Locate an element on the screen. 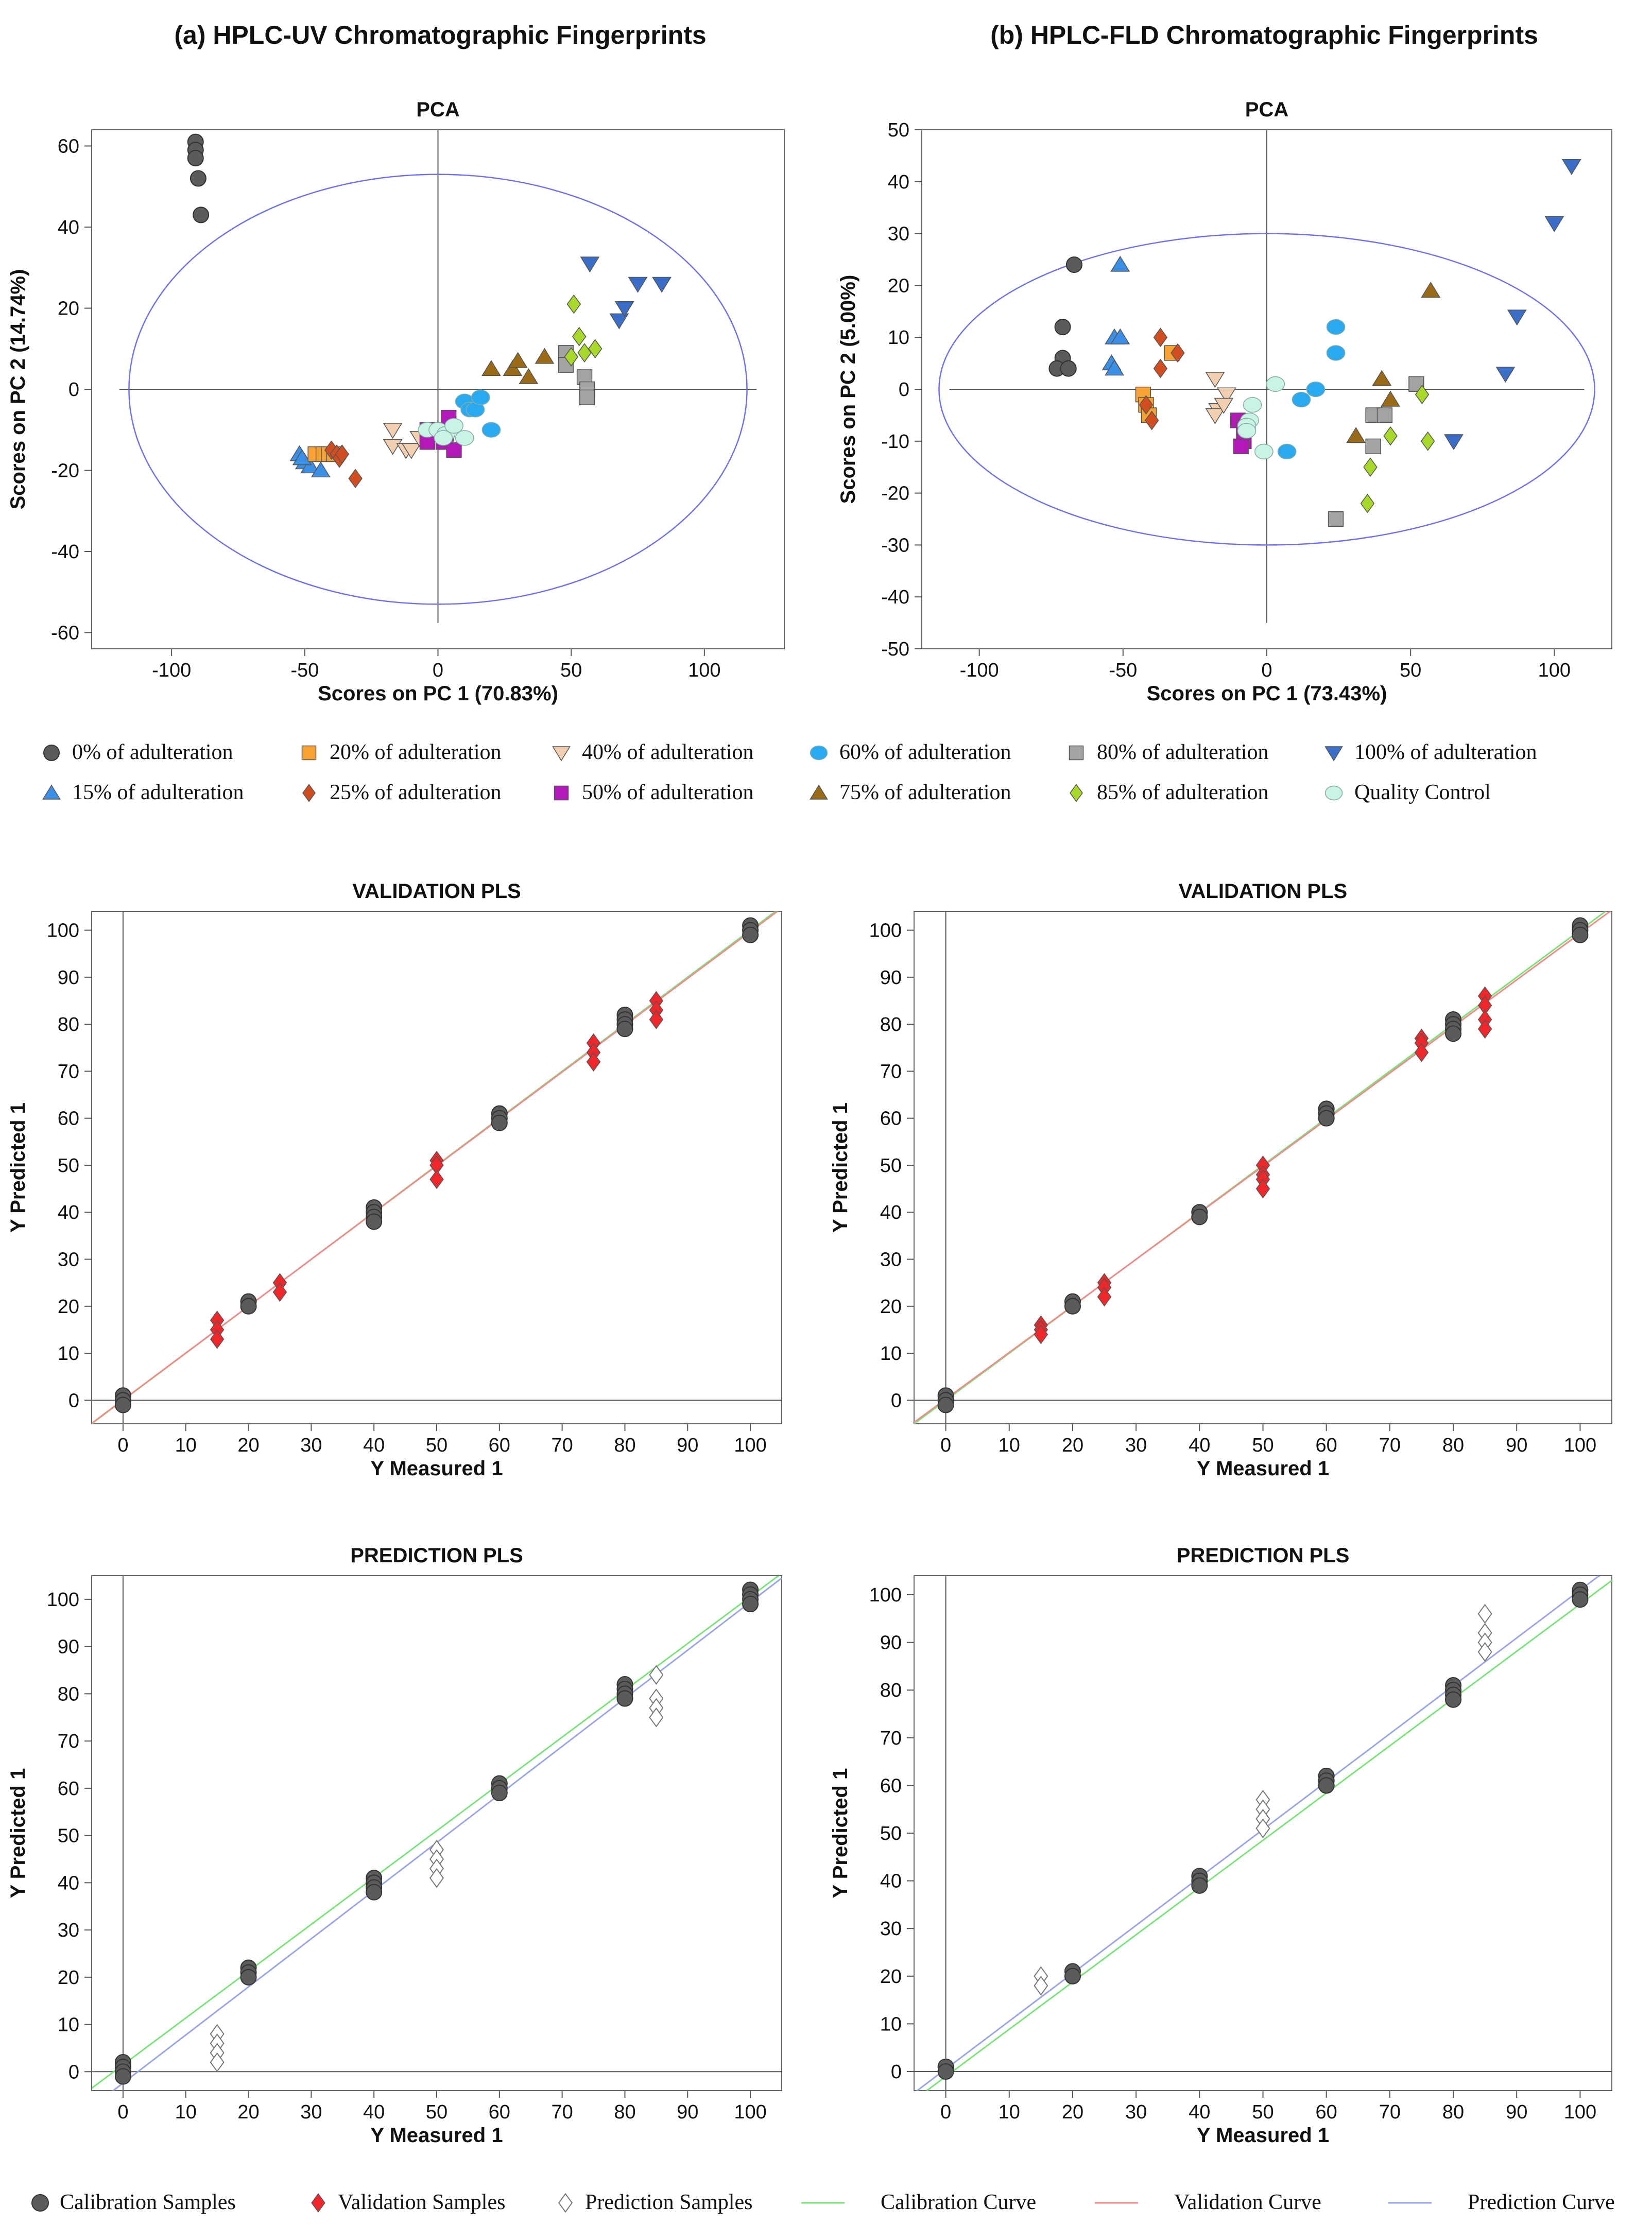 Image resolution: width=1652 pixels, height=2225 pixels. pls-legend-item: Prediction Curve is located at coordinates (1501, 2202).